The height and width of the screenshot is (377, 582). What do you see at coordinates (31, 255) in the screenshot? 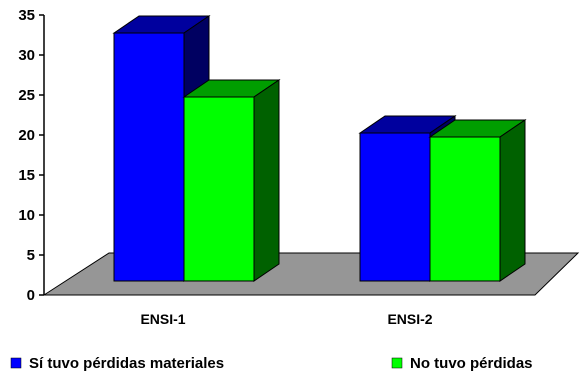
I see `y-tick-label: 5` at bounding box center [31, 255].